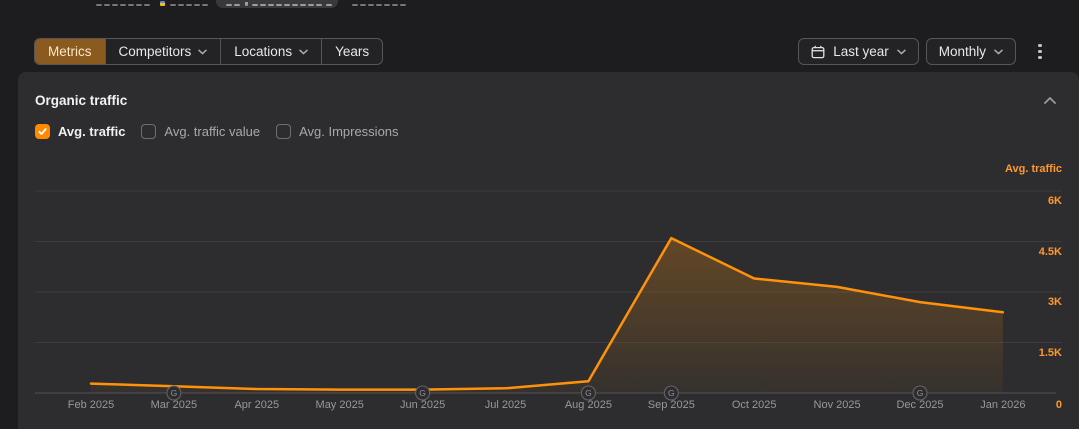 This screenshot has height=429, width=1079. I want to click on panel-title: Organic traffic, so click(81, 100).